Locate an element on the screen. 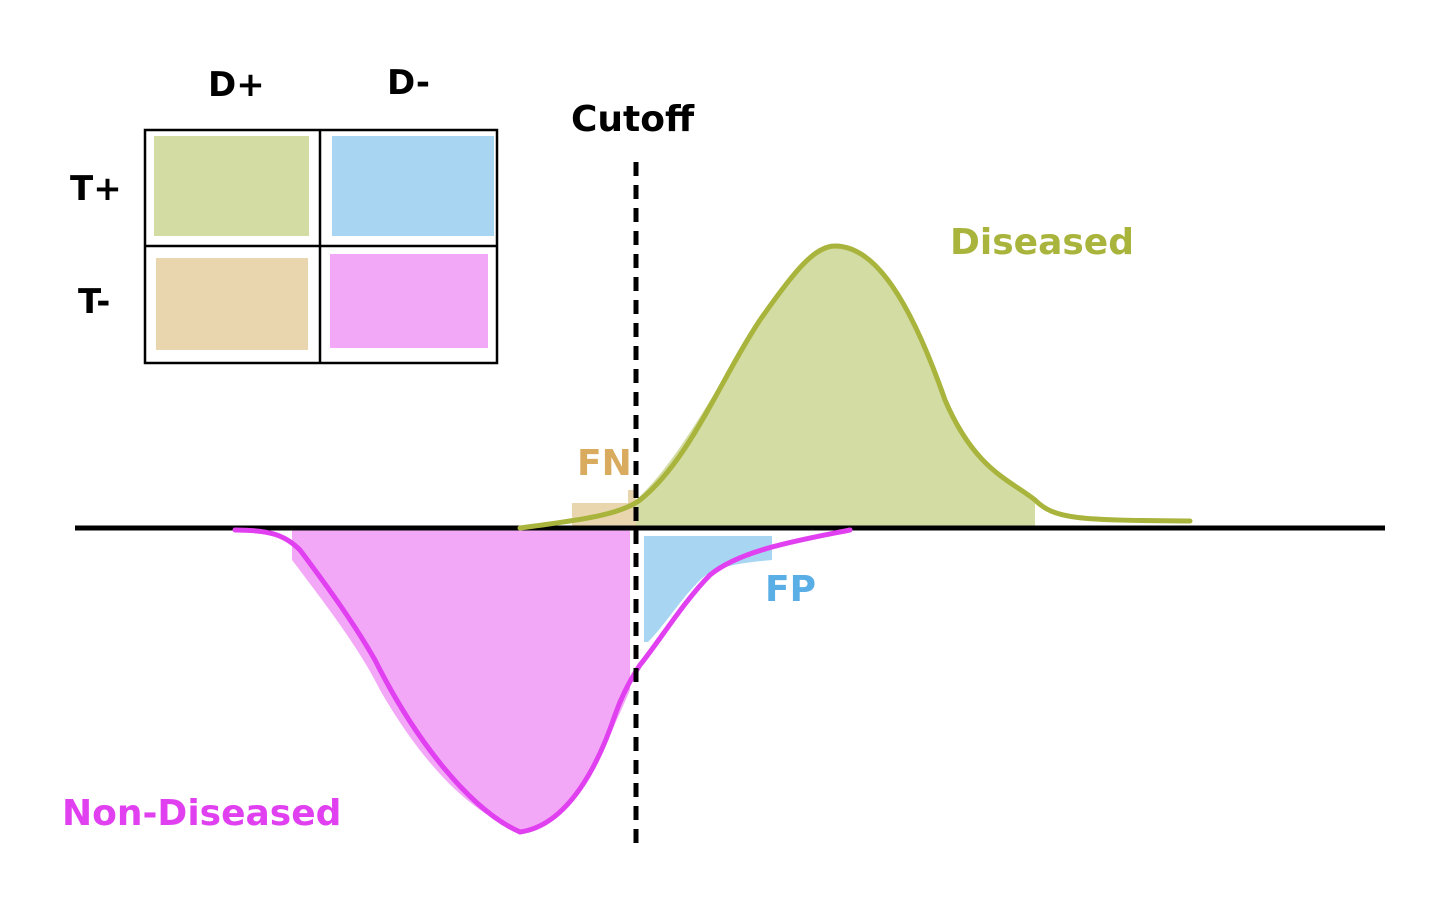 Image resolution: width=1432 pixels, height=902 pixels. fp-label: FP is located at coordinates (790, 589).